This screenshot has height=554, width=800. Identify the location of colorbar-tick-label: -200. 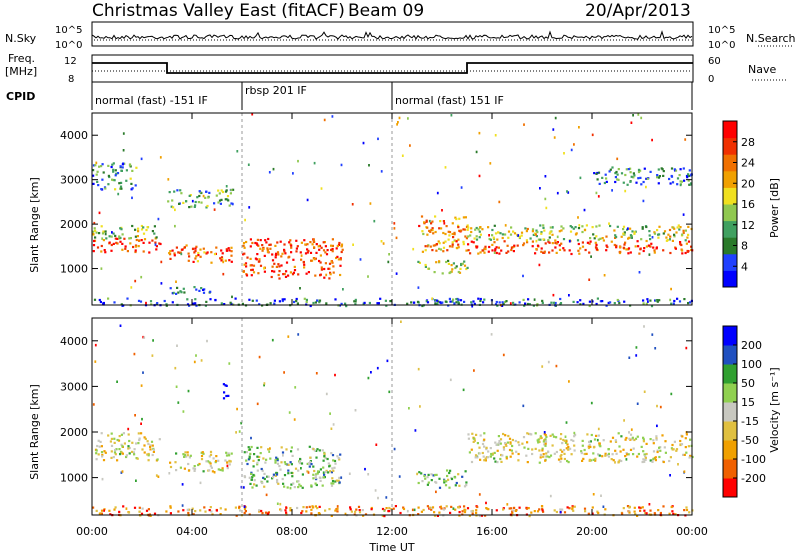
(753, 478).